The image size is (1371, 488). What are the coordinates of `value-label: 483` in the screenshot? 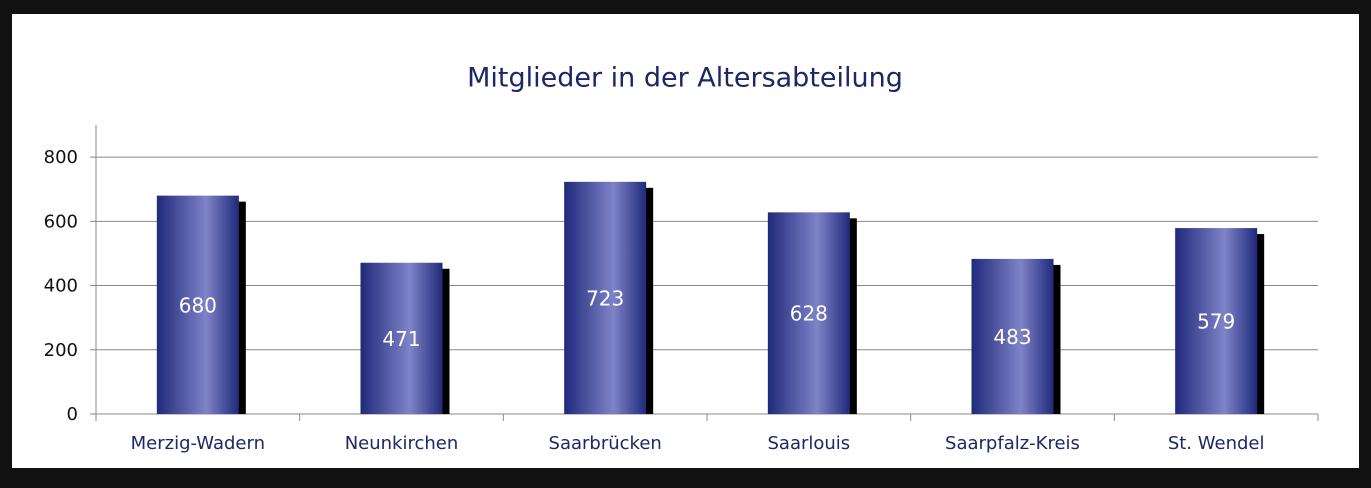 It's located at (1012, 337).